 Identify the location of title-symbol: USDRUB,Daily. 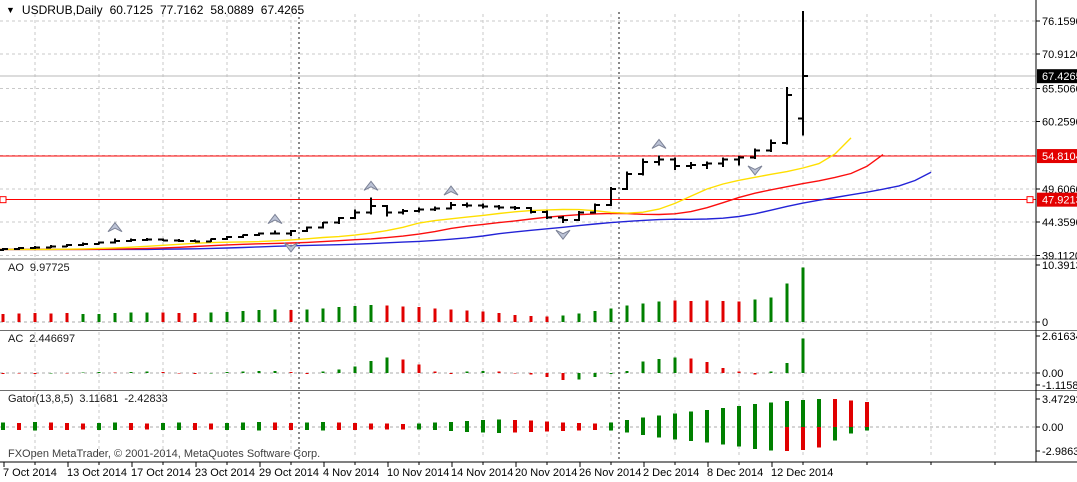
(62, 10).